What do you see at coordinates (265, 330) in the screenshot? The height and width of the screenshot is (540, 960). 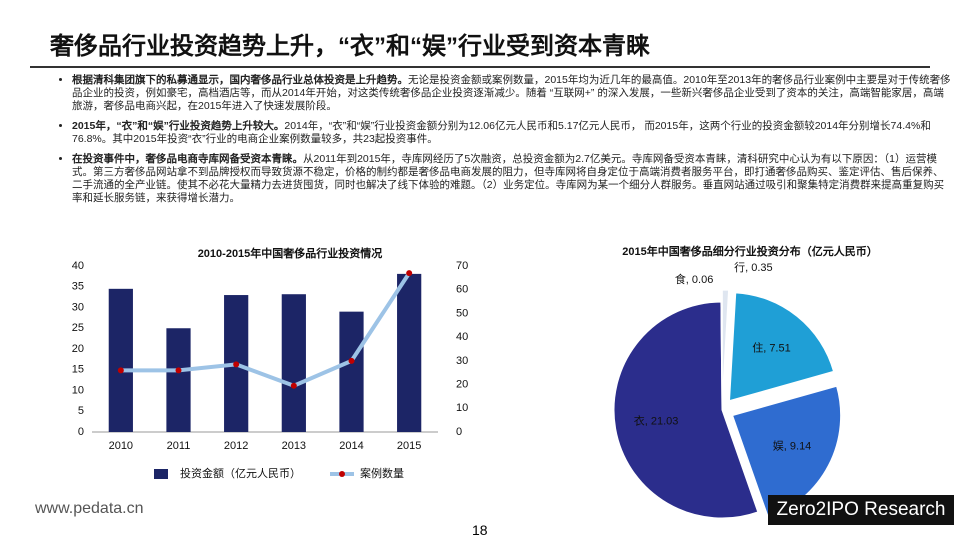 I see `line` at bounding box center [265, 330].